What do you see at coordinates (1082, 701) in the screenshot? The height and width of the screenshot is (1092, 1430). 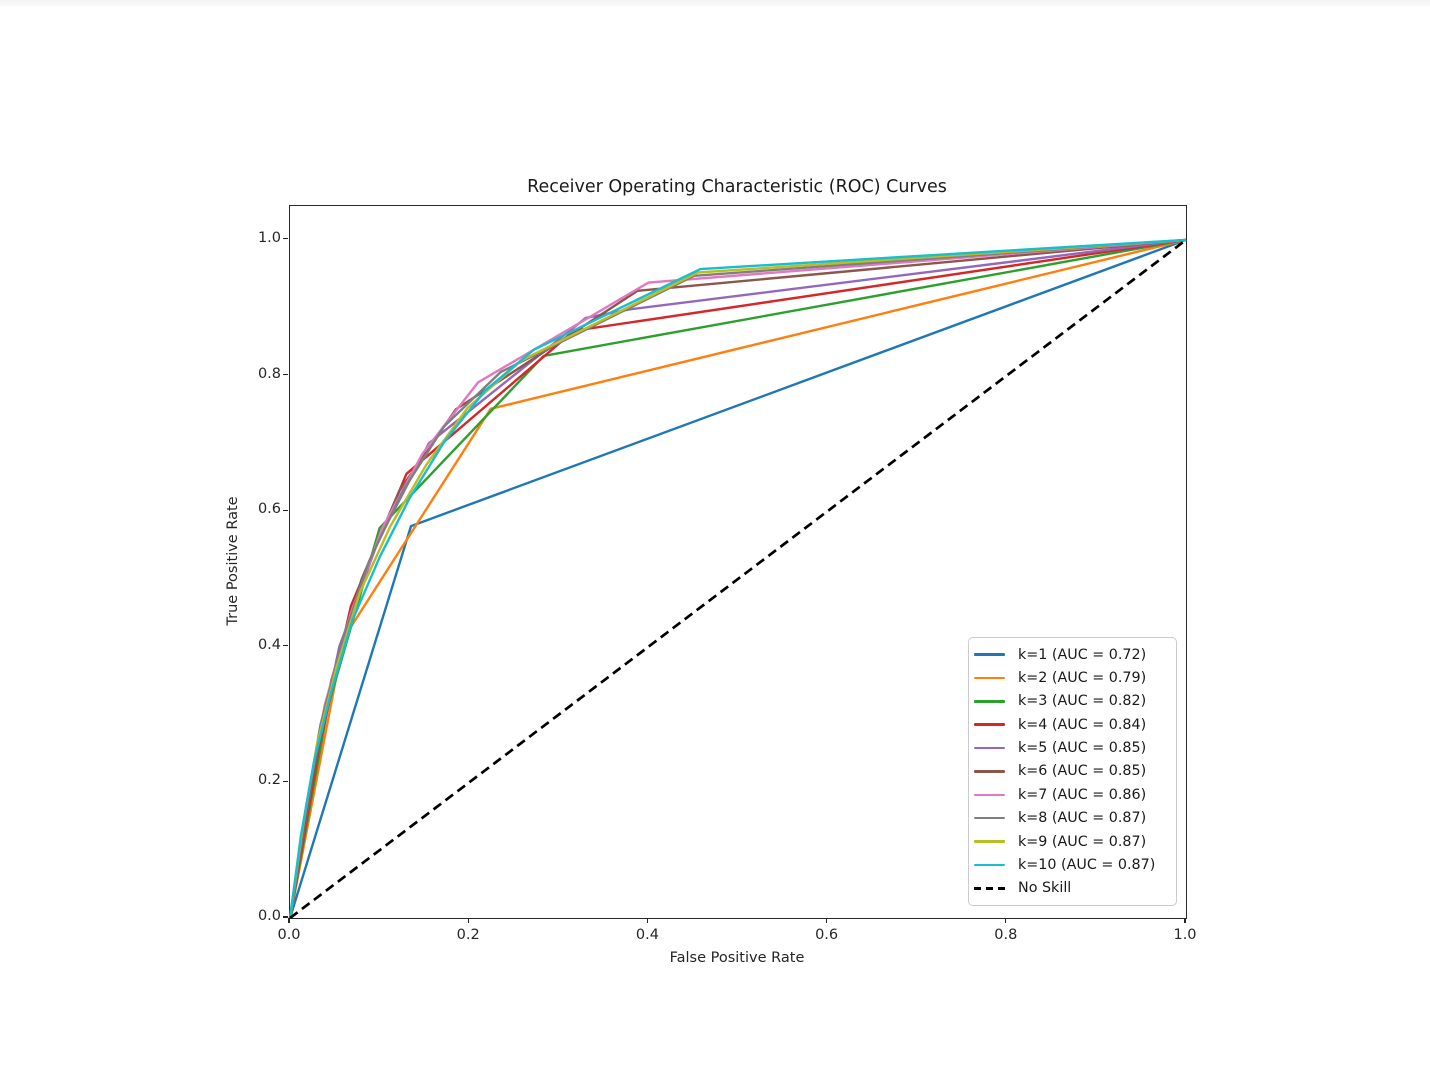 I see `legend-label-k3: k=3 (AUC = 0.82)` at bounding box center [1082, 701].